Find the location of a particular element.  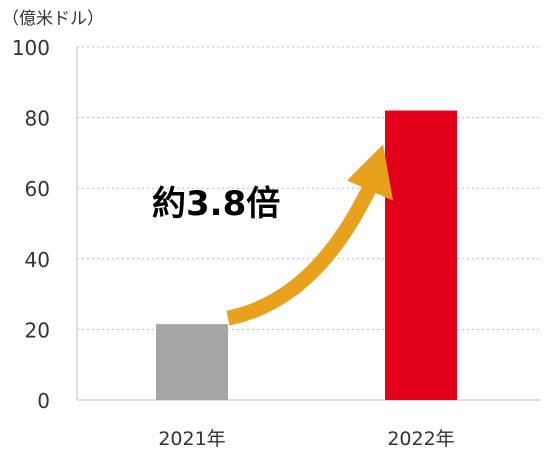

growth-arrow is located at coordinates (309, 235).